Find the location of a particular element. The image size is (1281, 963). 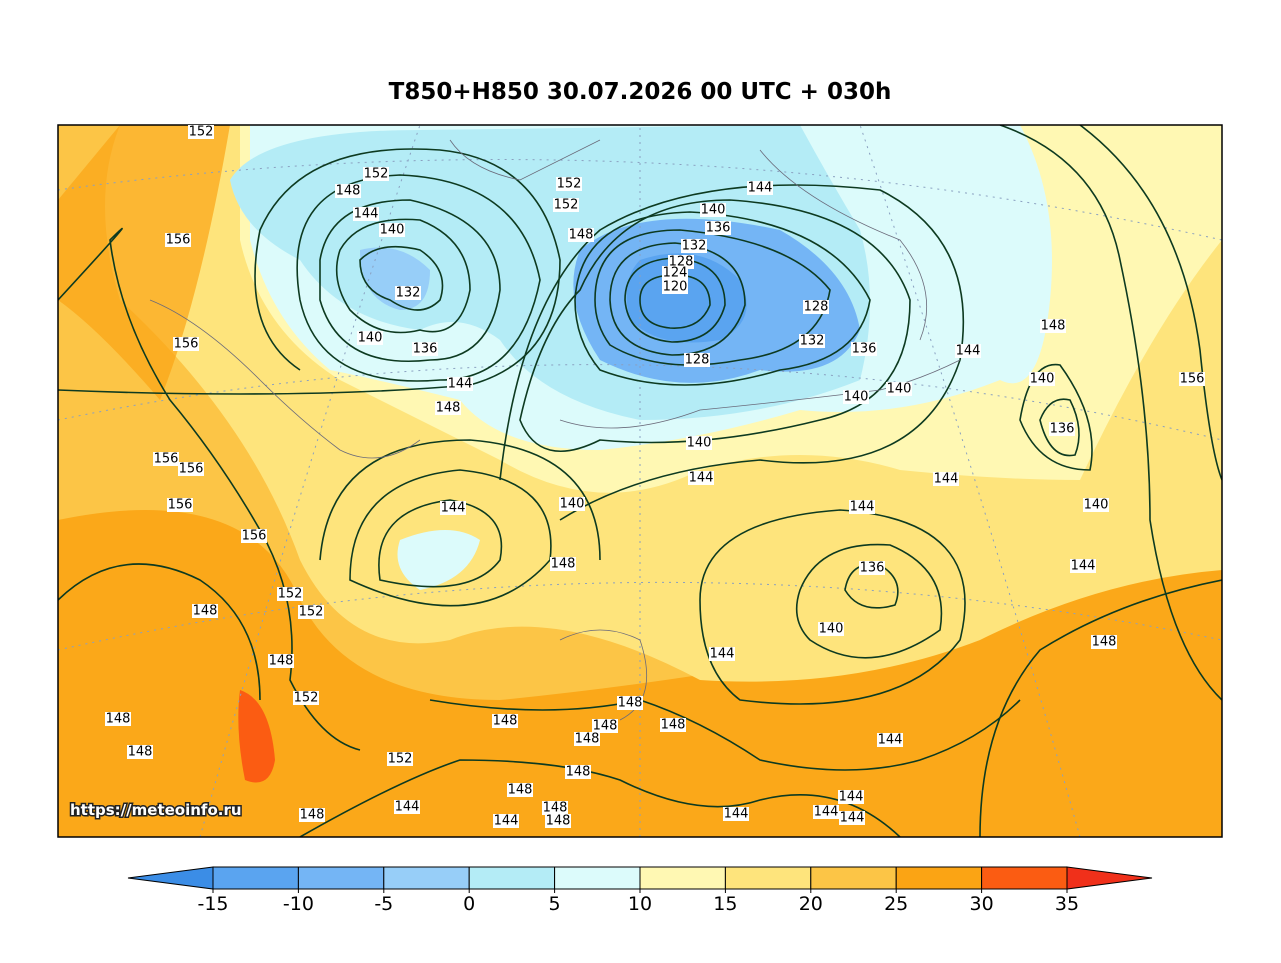

contour-label: 120 is located at coordinates (675, 287).